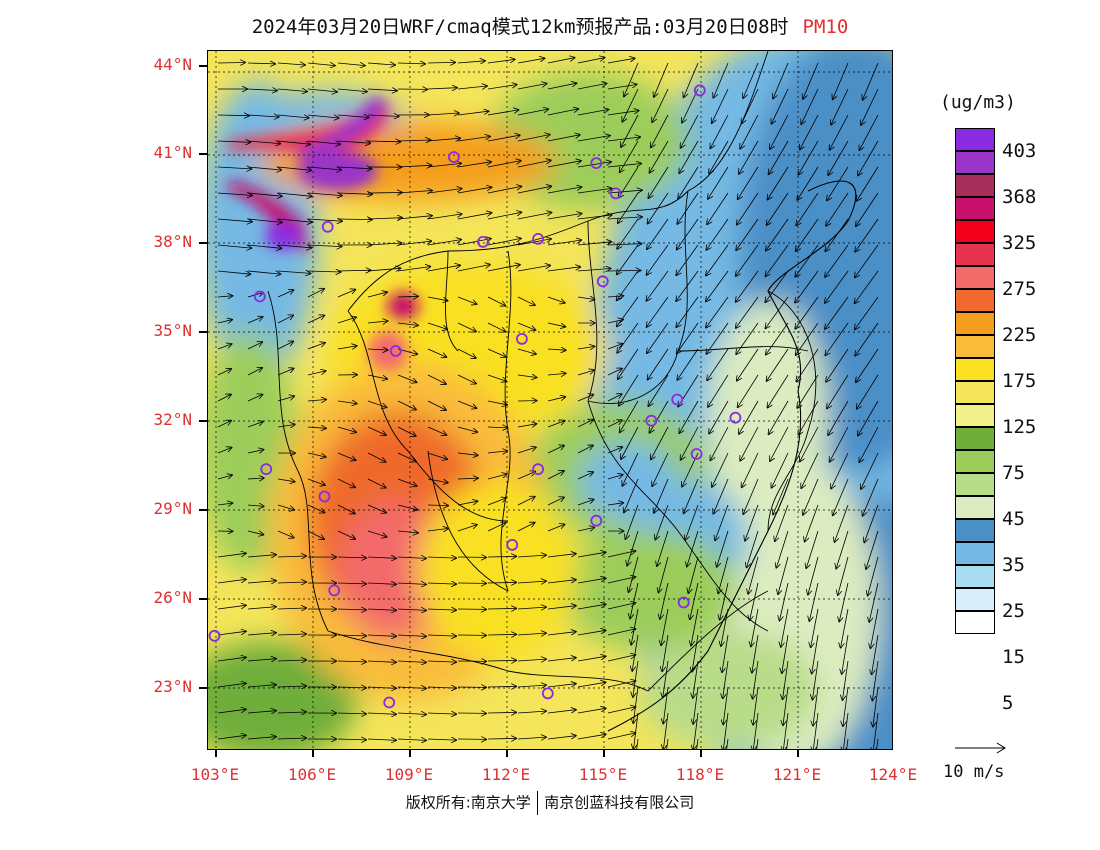 This screenshot has width=1100, height=850. Describe the element at coordinates (1013, 565) in the screenshot. I see `colorbar-label-35: 35` at that location.